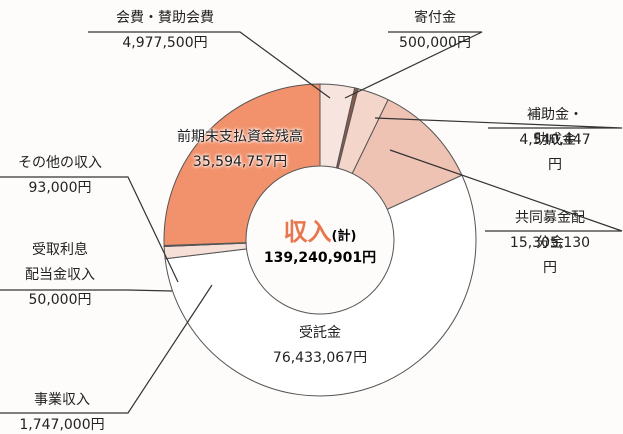 Image resolution: width=623 pixels, height=434 pixels. What do you see at coordinates (60, 163) in the screenshot?
I see `category-label: その他の収入` at bounding box center [60, 163].